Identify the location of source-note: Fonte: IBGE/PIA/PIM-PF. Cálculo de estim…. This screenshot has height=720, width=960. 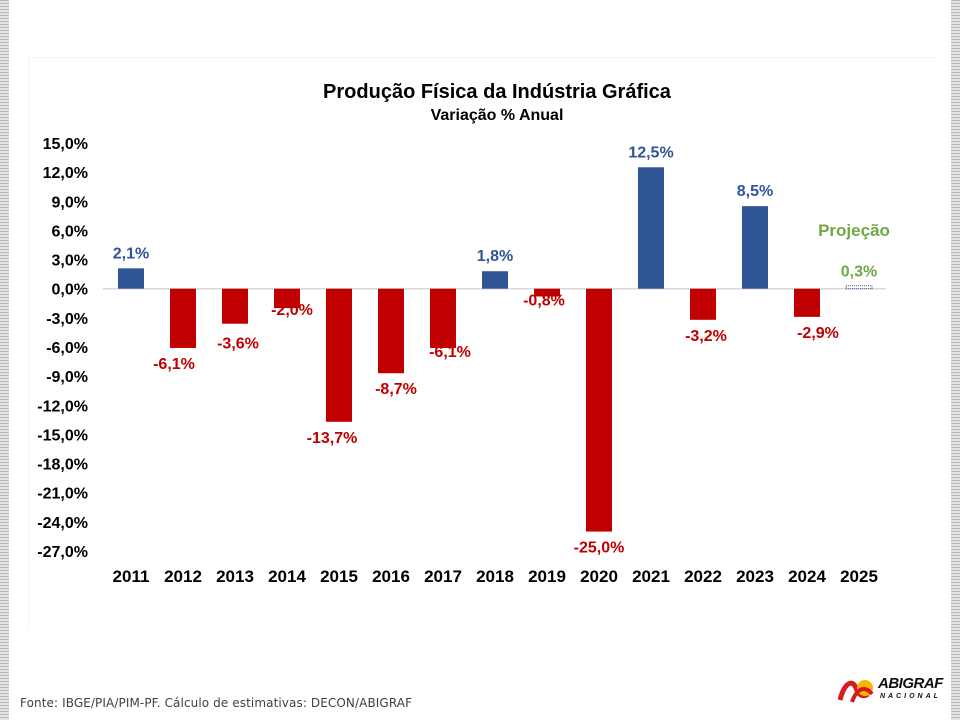
(216, 703).